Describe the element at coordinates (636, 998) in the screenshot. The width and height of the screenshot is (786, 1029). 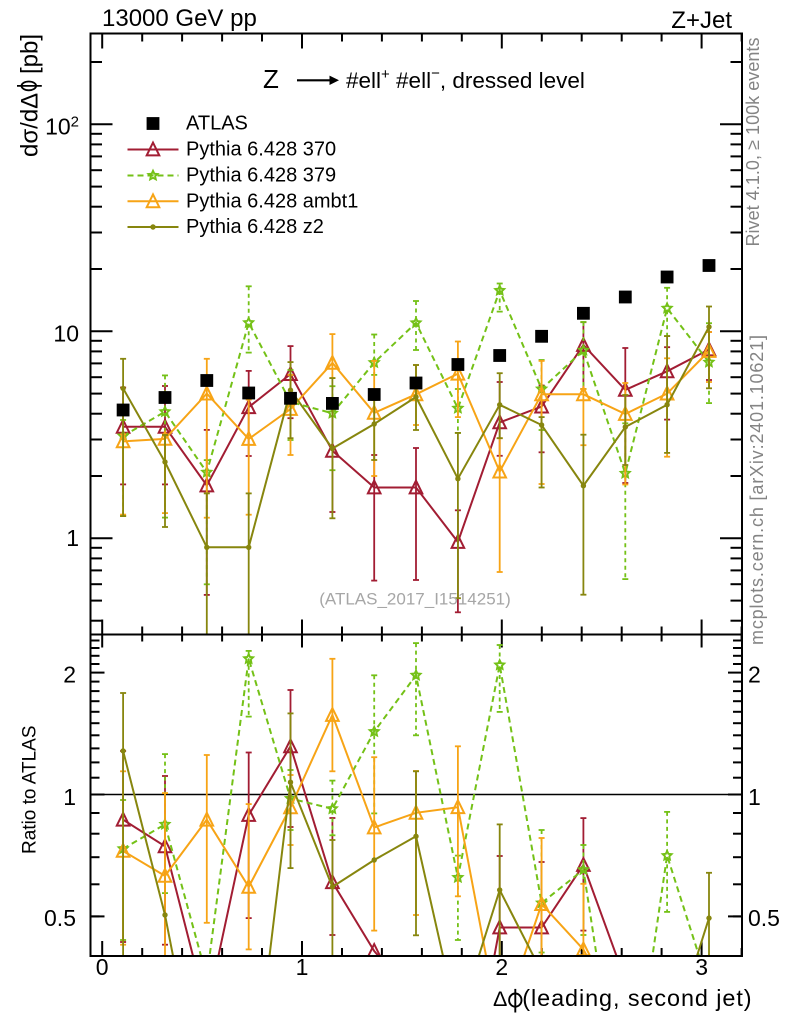
I see `svg-text: (leading, second jet)` at that location.